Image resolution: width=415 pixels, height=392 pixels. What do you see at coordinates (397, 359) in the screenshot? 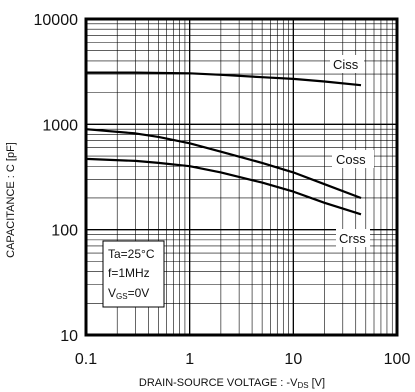
I see `x-tick-label: 100` at bounding box center [397, 359].